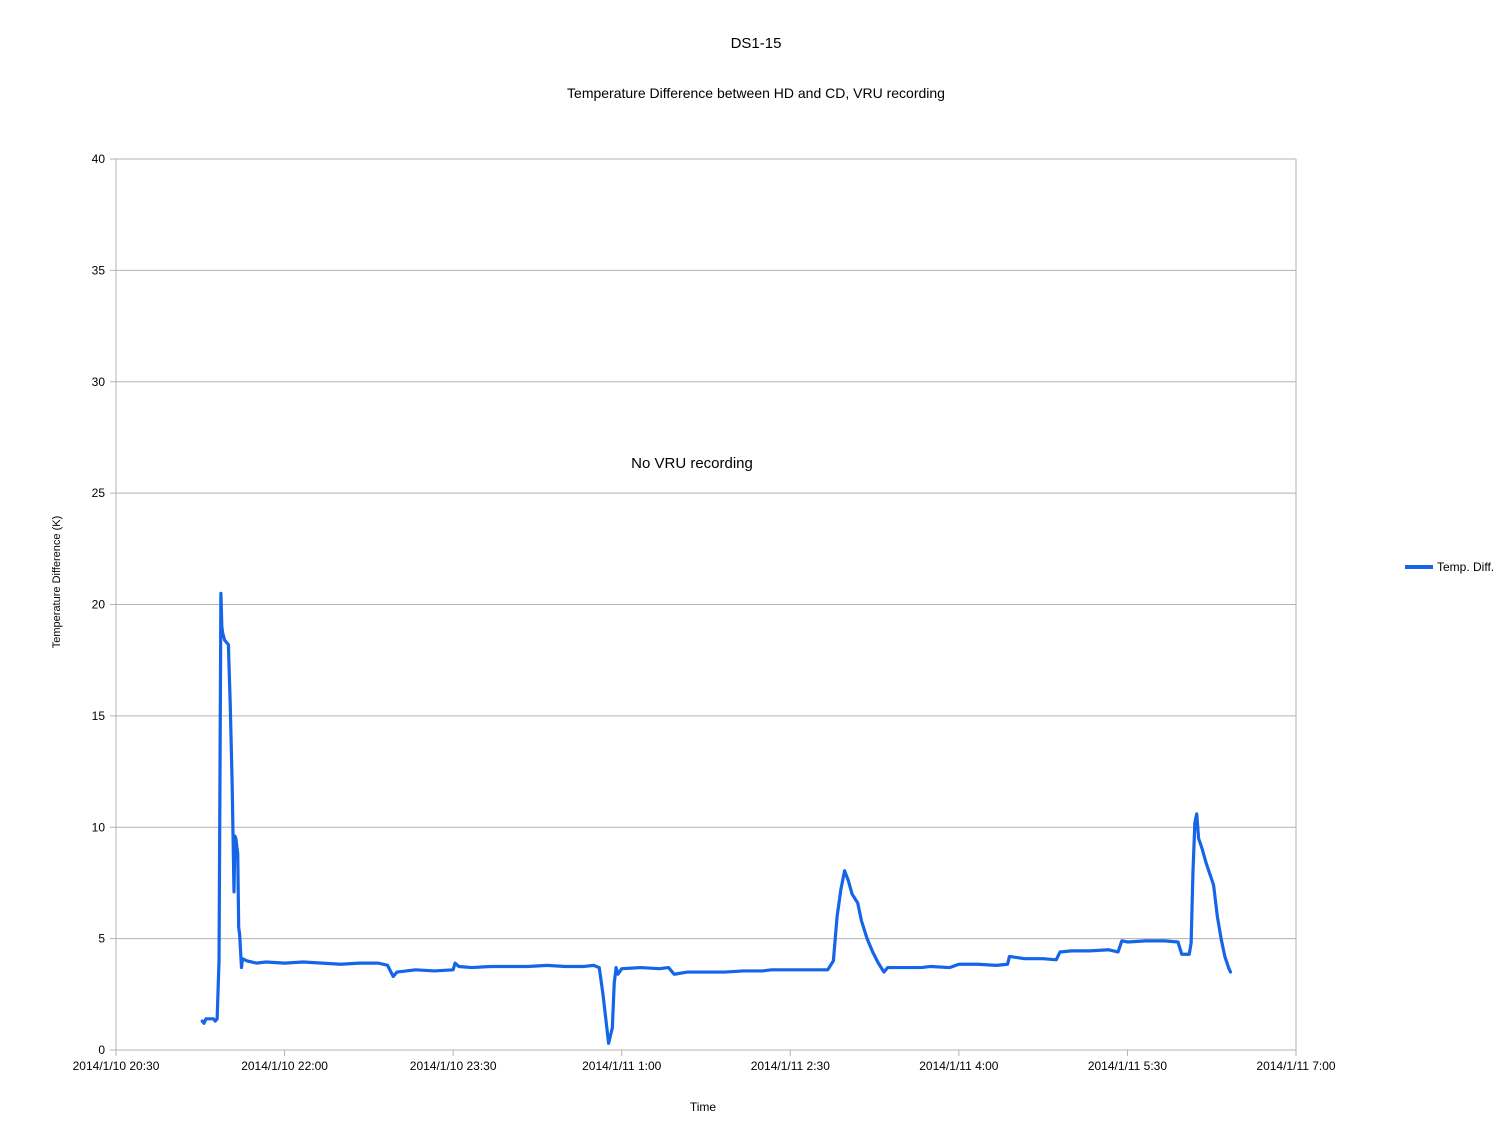 Image resolution: width=1512 pixels, height=1139 pixels. What do you see at coordinates (99, 270) in the screenshot?
I see `y-tick-label: 35` at bounding box center [99, 270].